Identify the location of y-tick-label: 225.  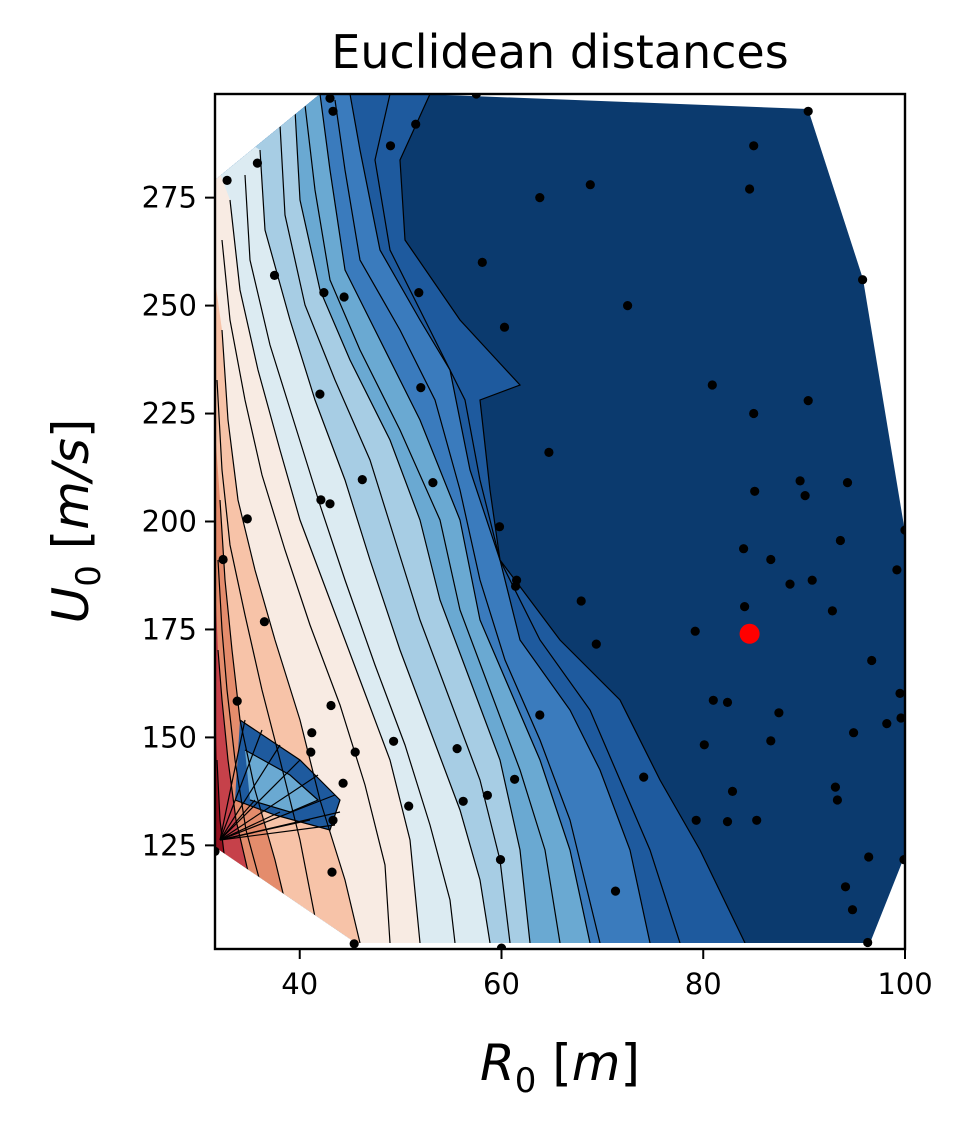
(169, 414).